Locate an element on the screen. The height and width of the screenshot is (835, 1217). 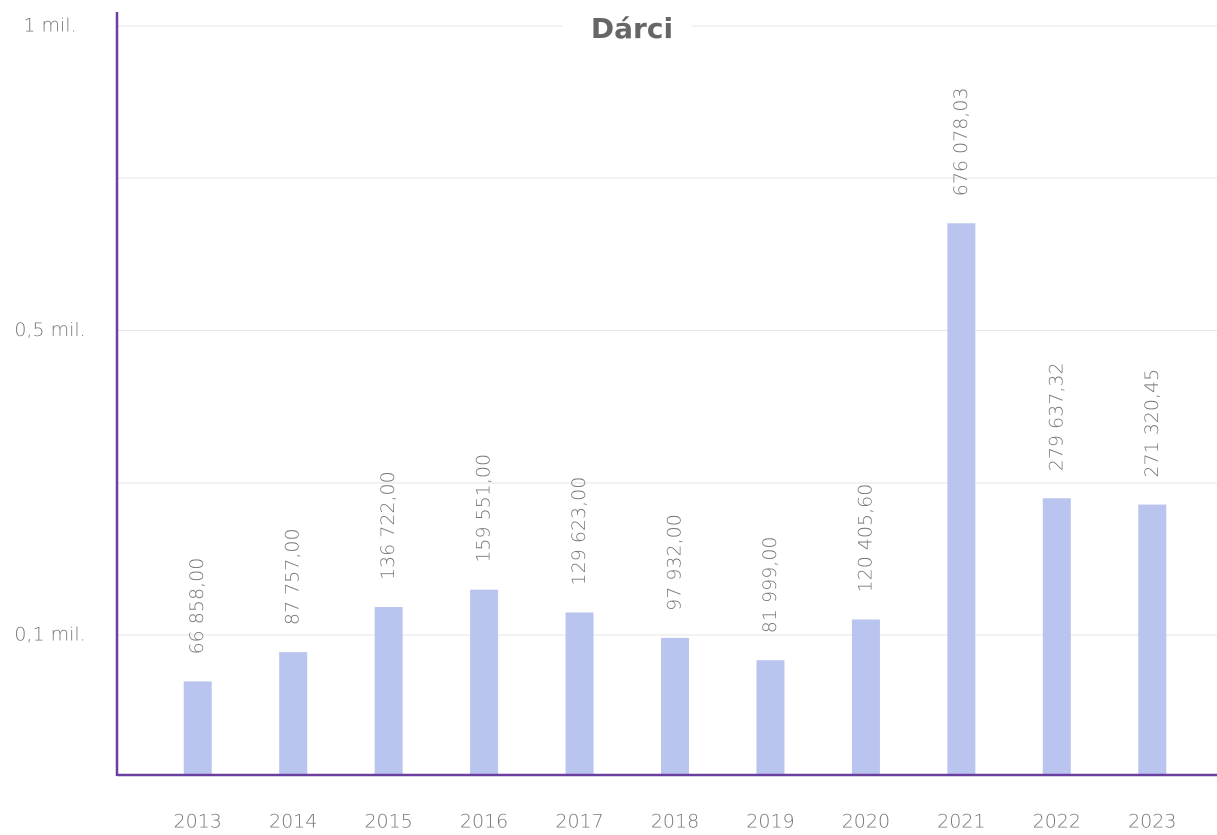
x-tick-label: 2020 is located at coordinates (866, 822).